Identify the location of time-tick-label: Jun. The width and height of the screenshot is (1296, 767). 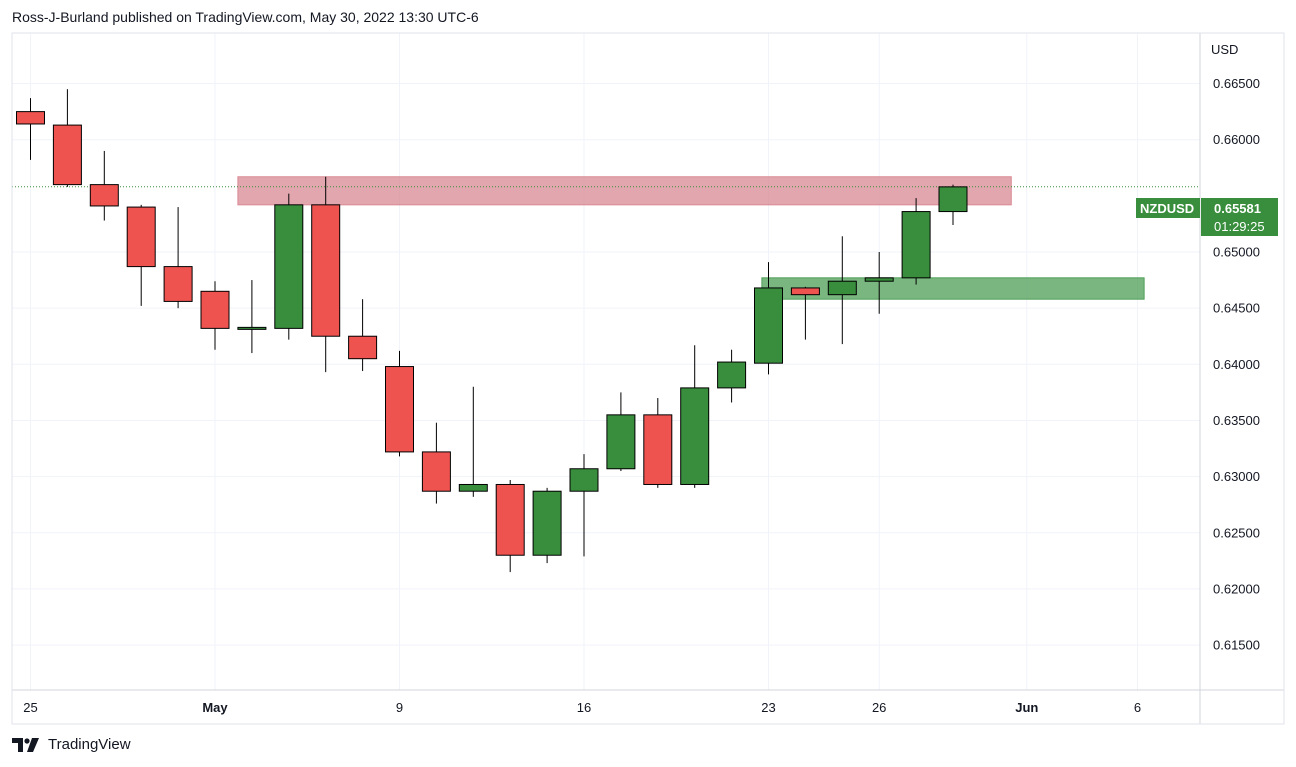
(1026, 707).